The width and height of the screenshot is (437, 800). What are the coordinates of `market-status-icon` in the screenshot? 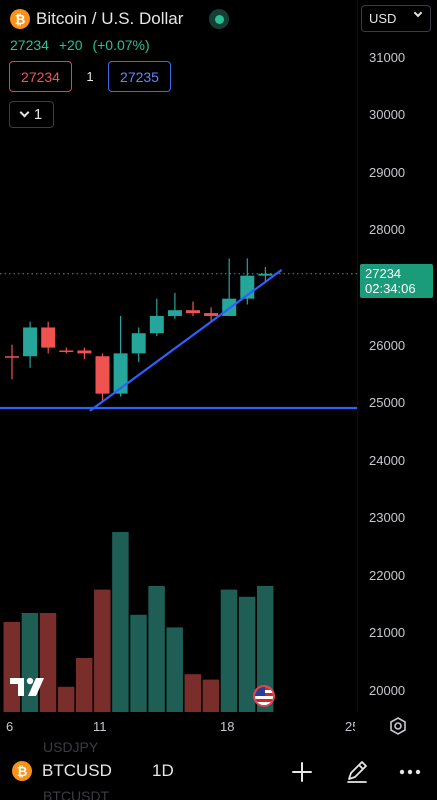 It's located at (219, 19).